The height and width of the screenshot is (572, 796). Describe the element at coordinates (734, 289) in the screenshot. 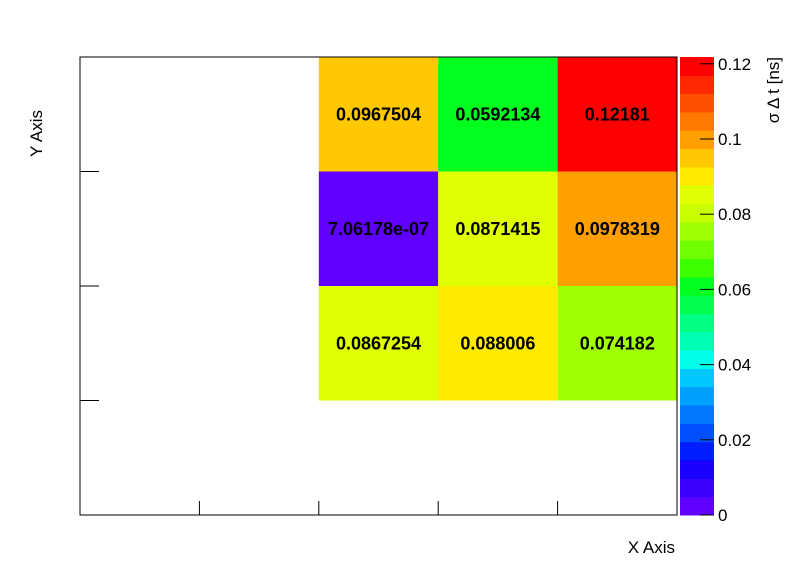

I see `colorbar-tick-label: 0.06` at that location.